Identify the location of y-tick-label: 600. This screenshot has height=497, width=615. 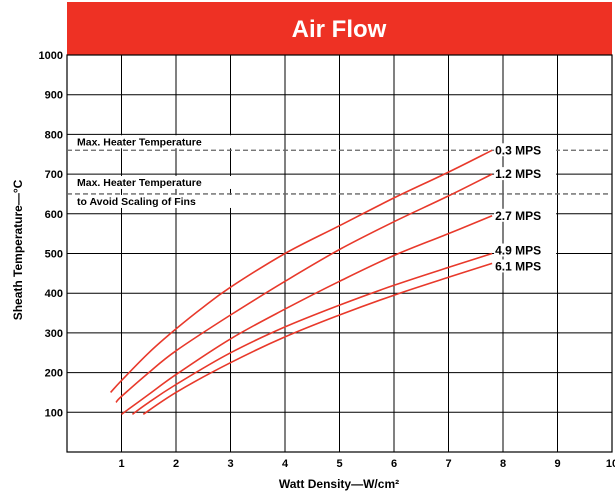
(54, 215).